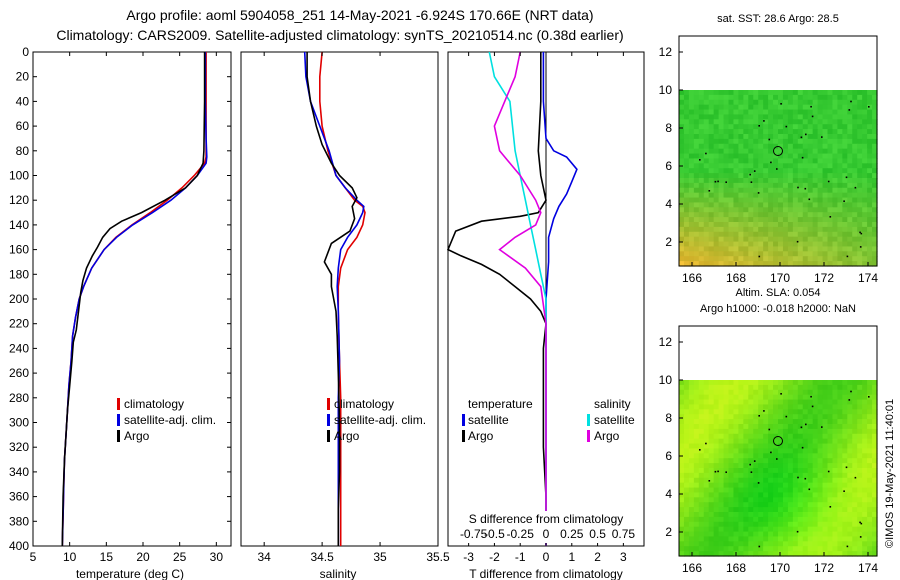 This screenshot has height=580, width=900. I want to click on argo-location-marker, so click(778, 441).